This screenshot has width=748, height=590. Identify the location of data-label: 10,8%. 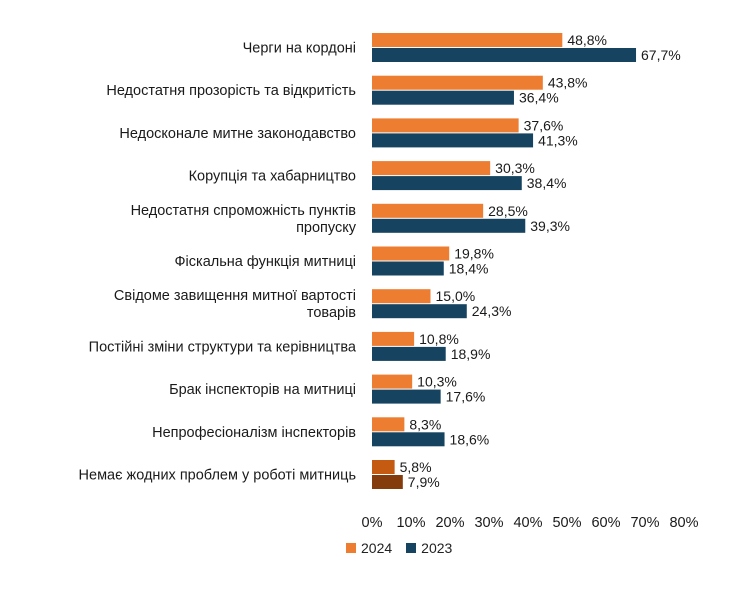
(439, 339).